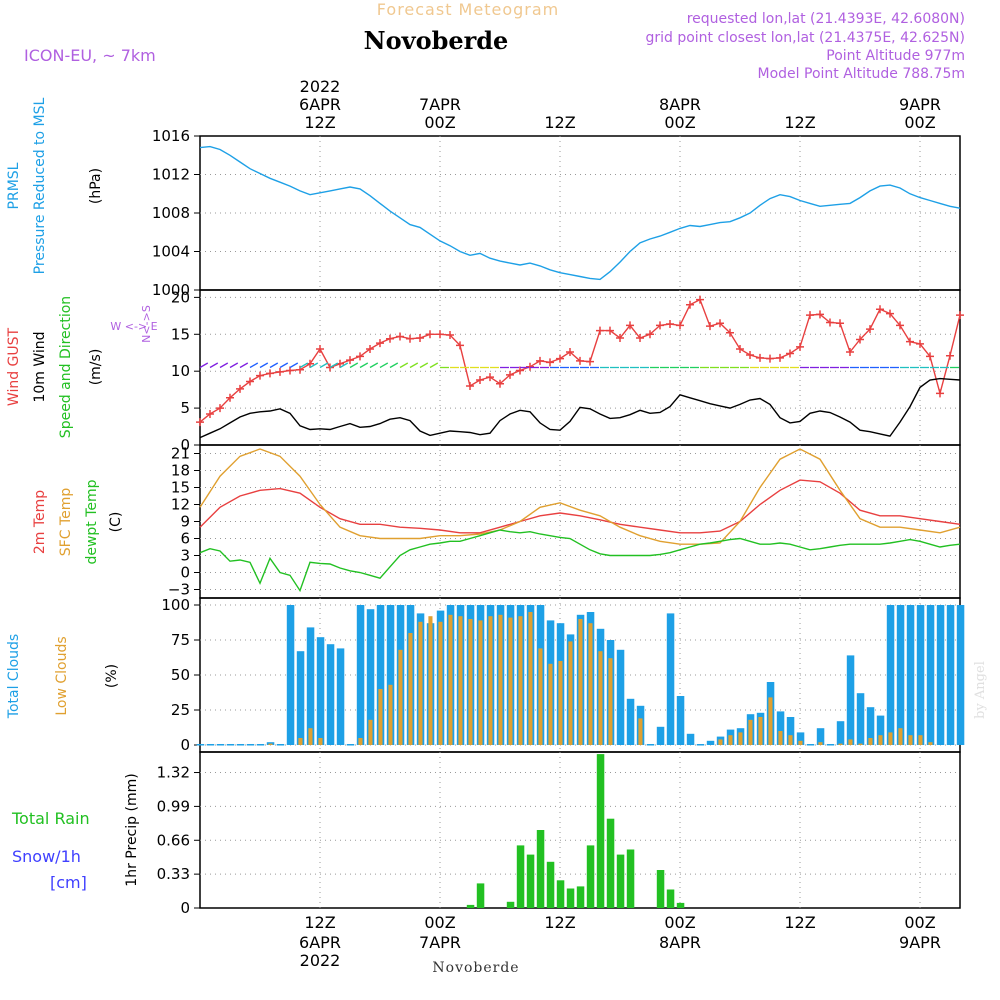 This screenshot has height=1000, width=1000. Describe the element at coordinates (62, 675) in the screenshot. I see `ylabel-1: Low Clouds` at that location.